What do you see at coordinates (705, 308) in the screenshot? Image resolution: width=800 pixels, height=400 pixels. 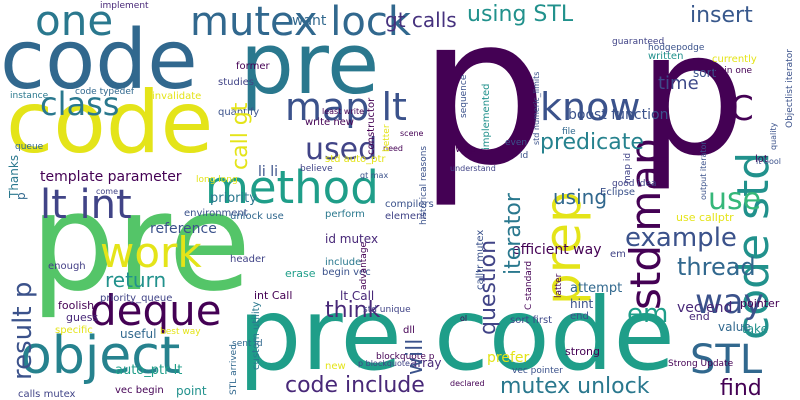 I see `word-vec-end: vec end` at bounding box center [705, 308].